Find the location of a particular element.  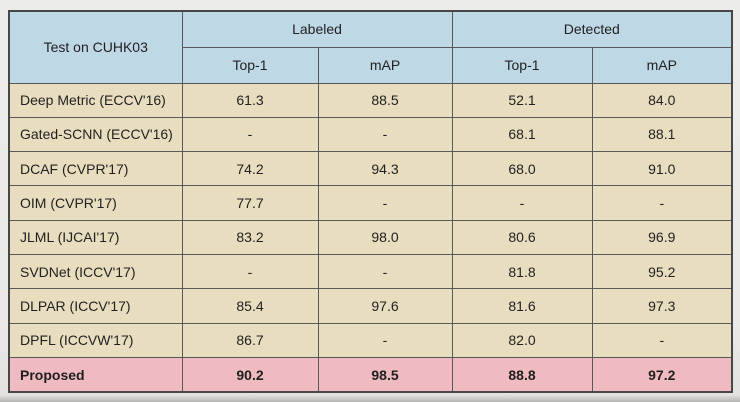

value-cell: 94.3 is located at coordinates (385, 169).